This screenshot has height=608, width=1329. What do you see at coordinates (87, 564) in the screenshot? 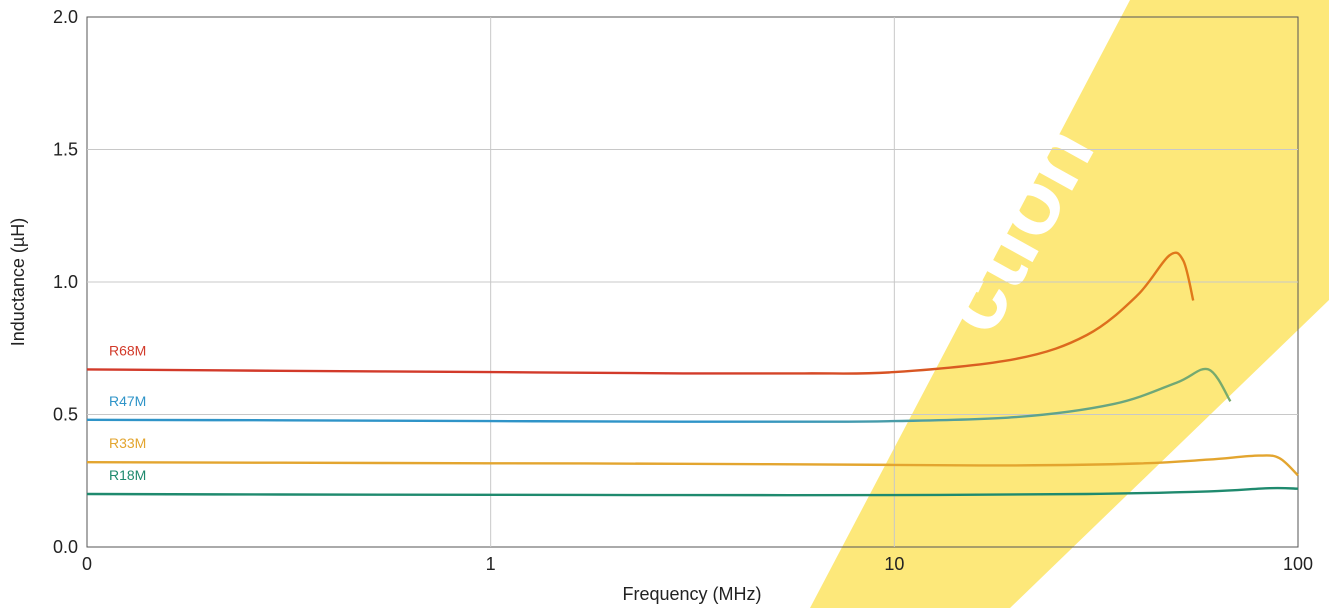
I see `x-tick-label: 0` at bounding box center [87, 564].